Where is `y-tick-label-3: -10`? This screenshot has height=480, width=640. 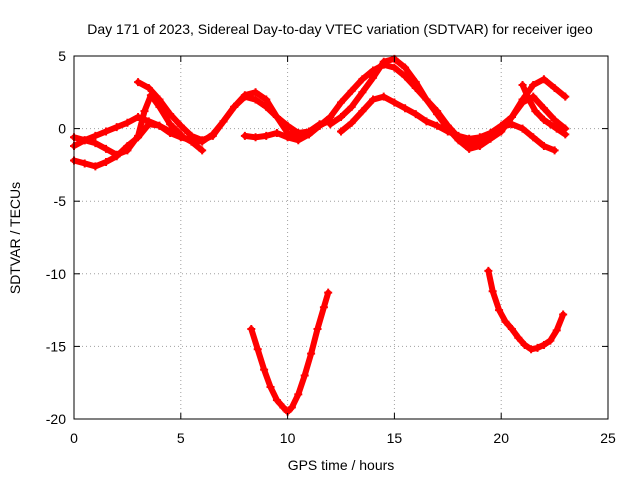
y-tick-label-3: -10 is located at coordinates (56, 274).